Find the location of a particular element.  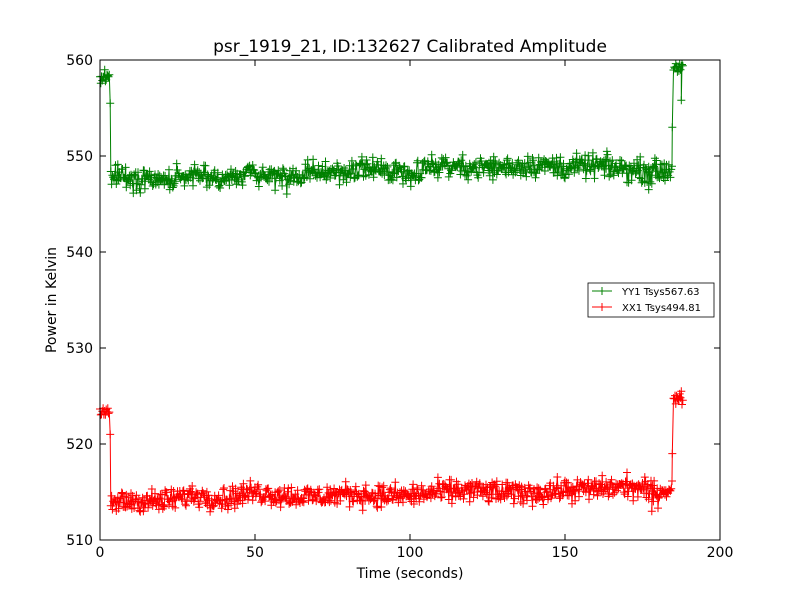

y-tick-label: 540 is located at coordinates (79, 253).